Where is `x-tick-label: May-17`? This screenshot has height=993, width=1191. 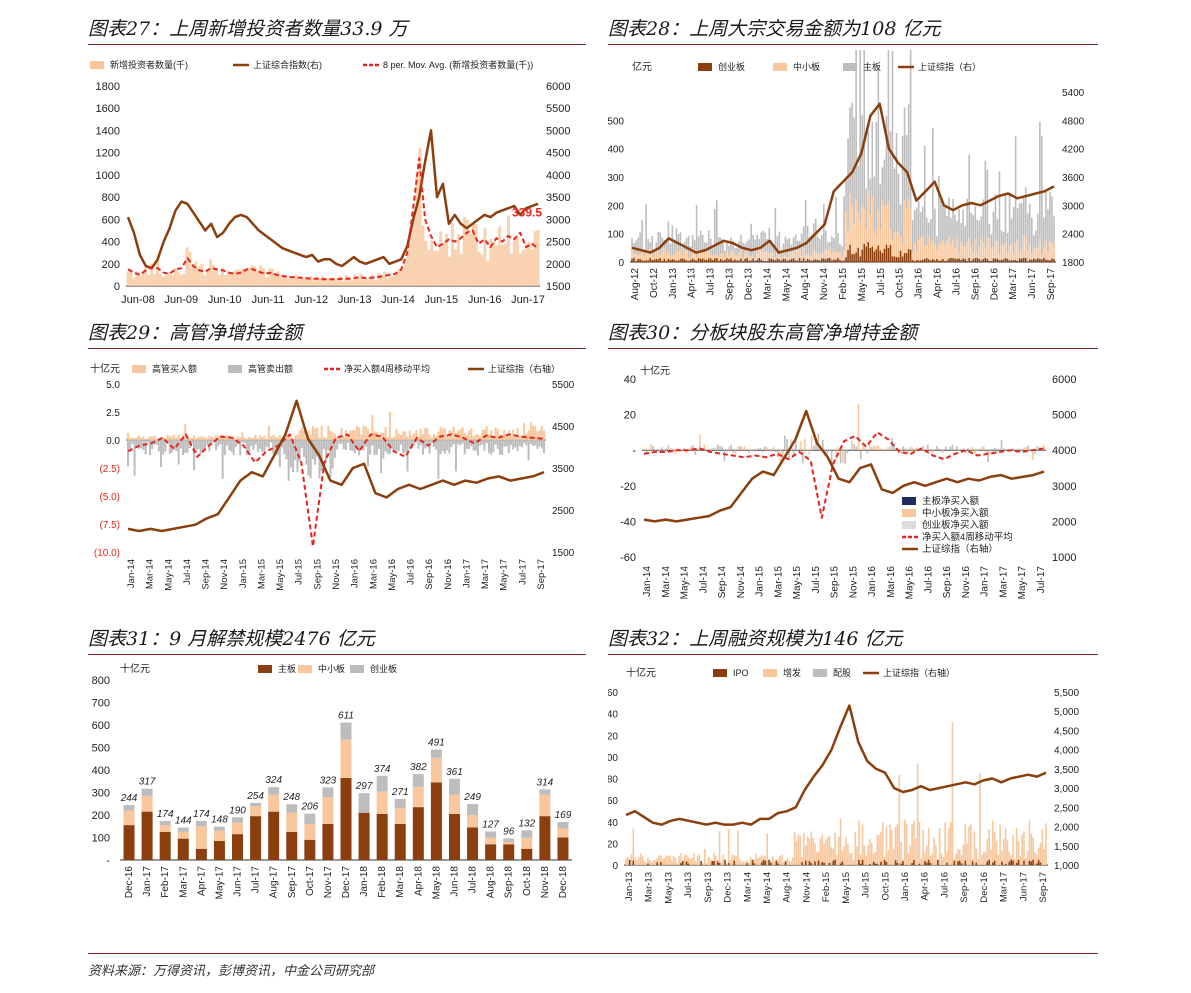
x-tick-label: May-17 is located at coordinates (1022, 583).